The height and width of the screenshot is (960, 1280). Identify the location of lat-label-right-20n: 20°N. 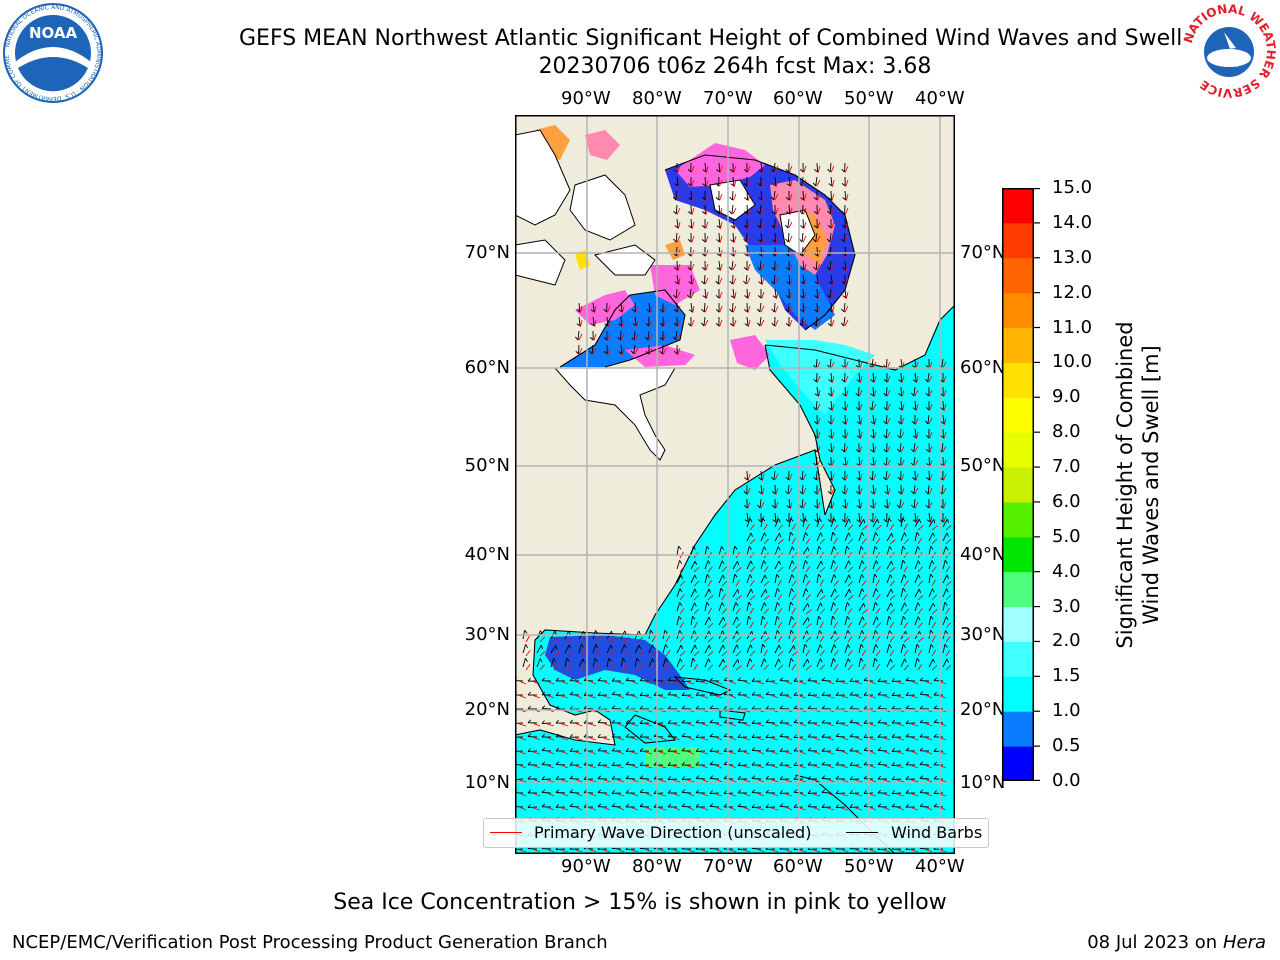
(983, 709).